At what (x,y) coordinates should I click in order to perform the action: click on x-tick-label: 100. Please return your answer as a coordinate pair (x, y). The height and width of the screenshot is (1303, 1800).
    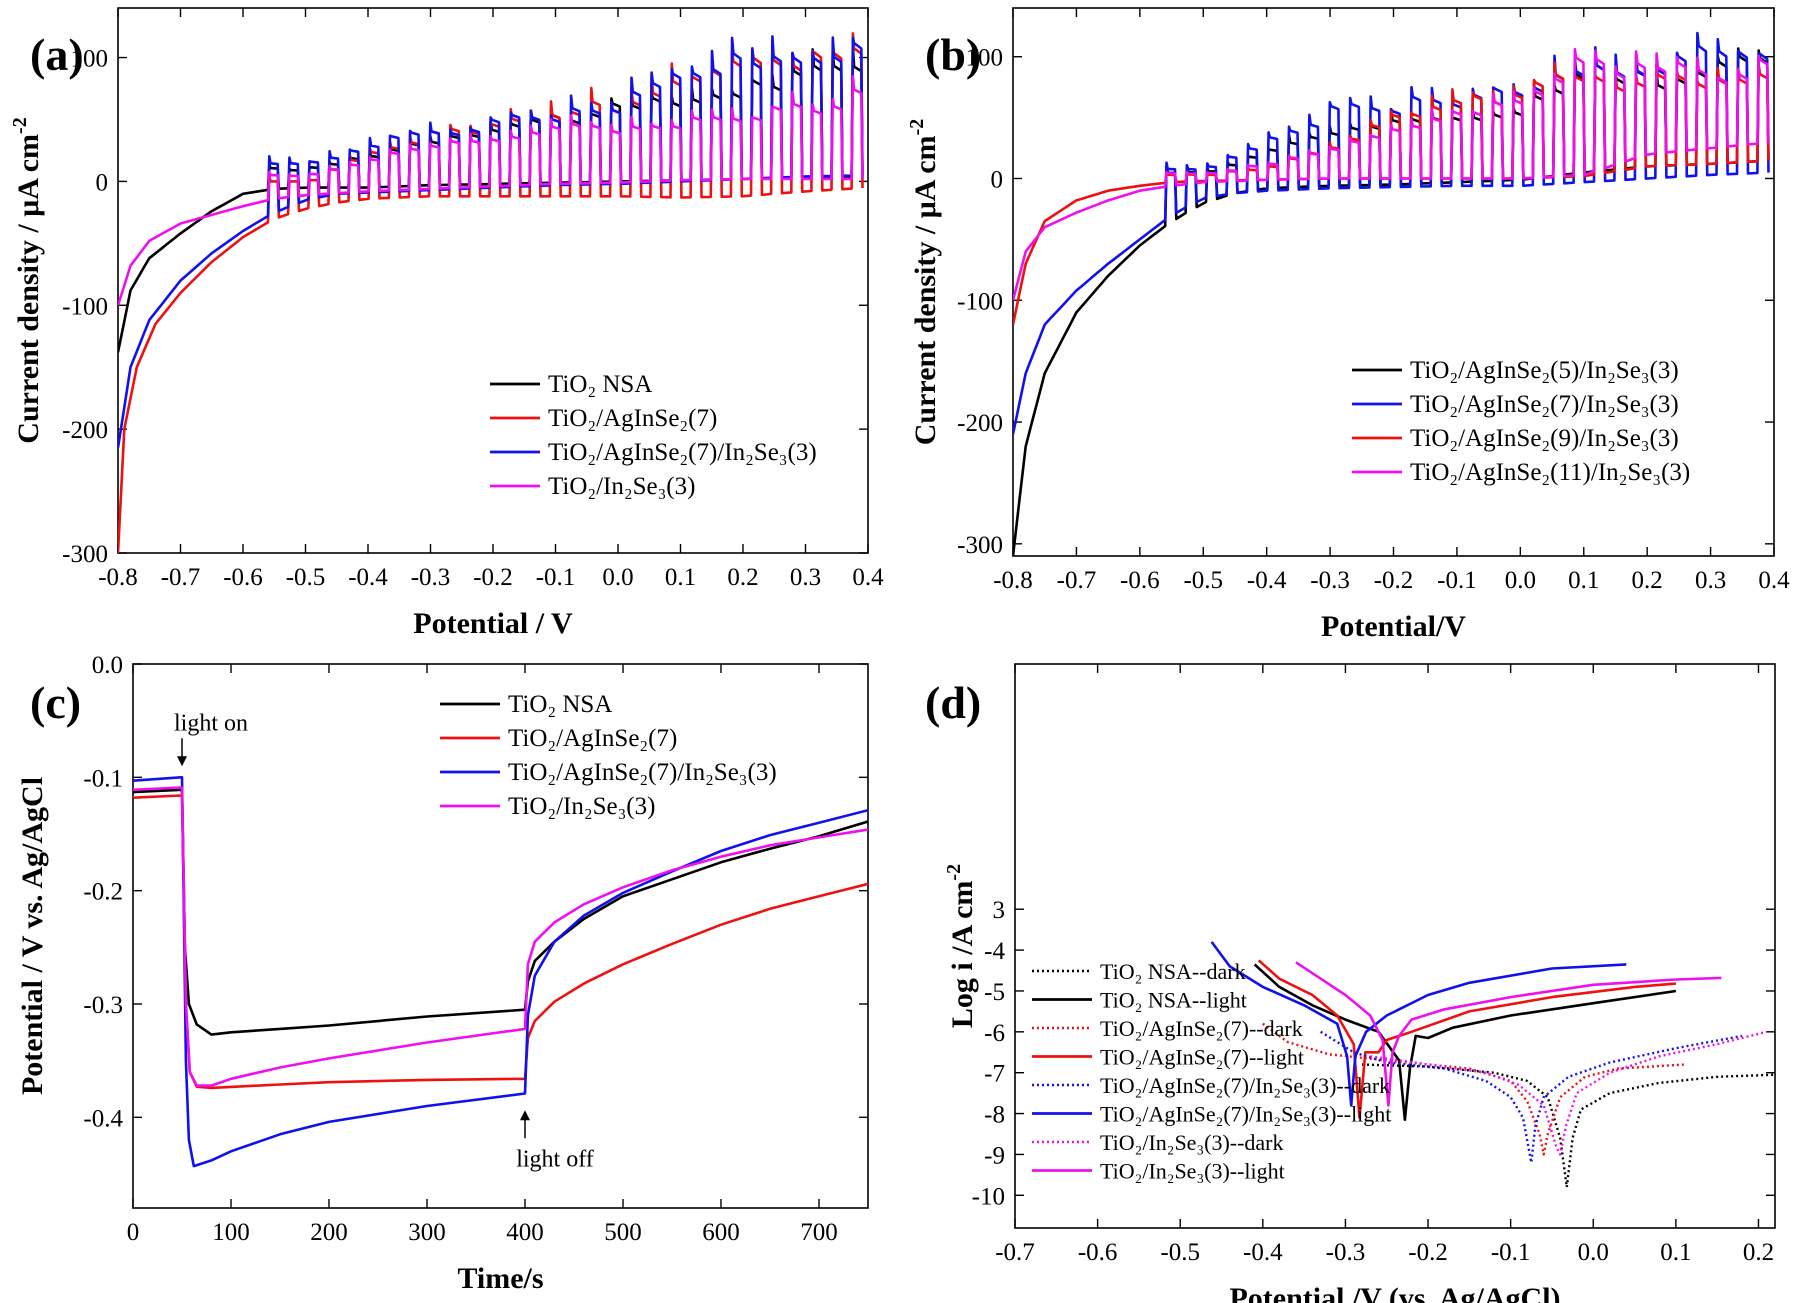
    Looking at the image, I should click on (231, 1232).